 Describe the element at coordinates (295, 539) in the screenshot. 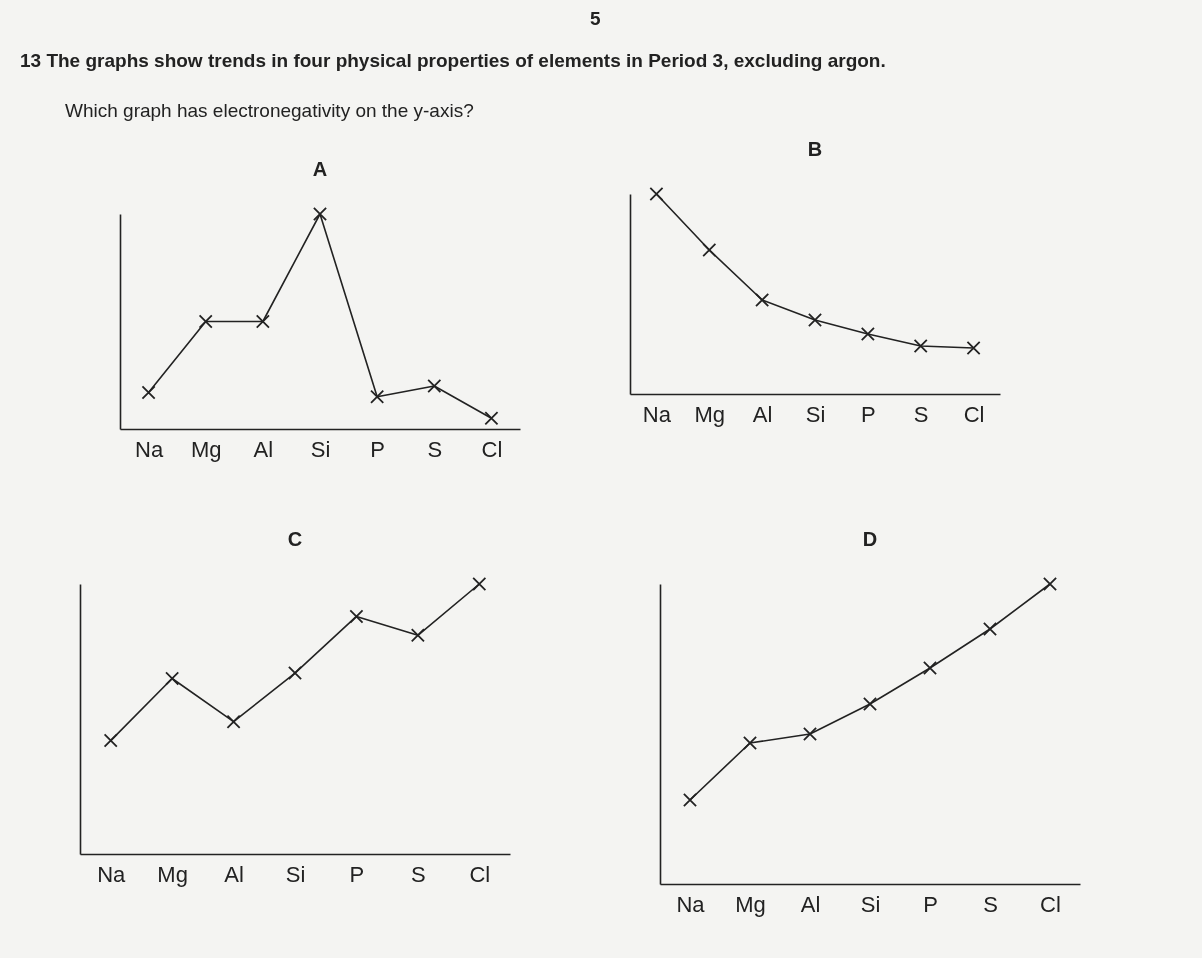

I see `chart-title: C` at that location.